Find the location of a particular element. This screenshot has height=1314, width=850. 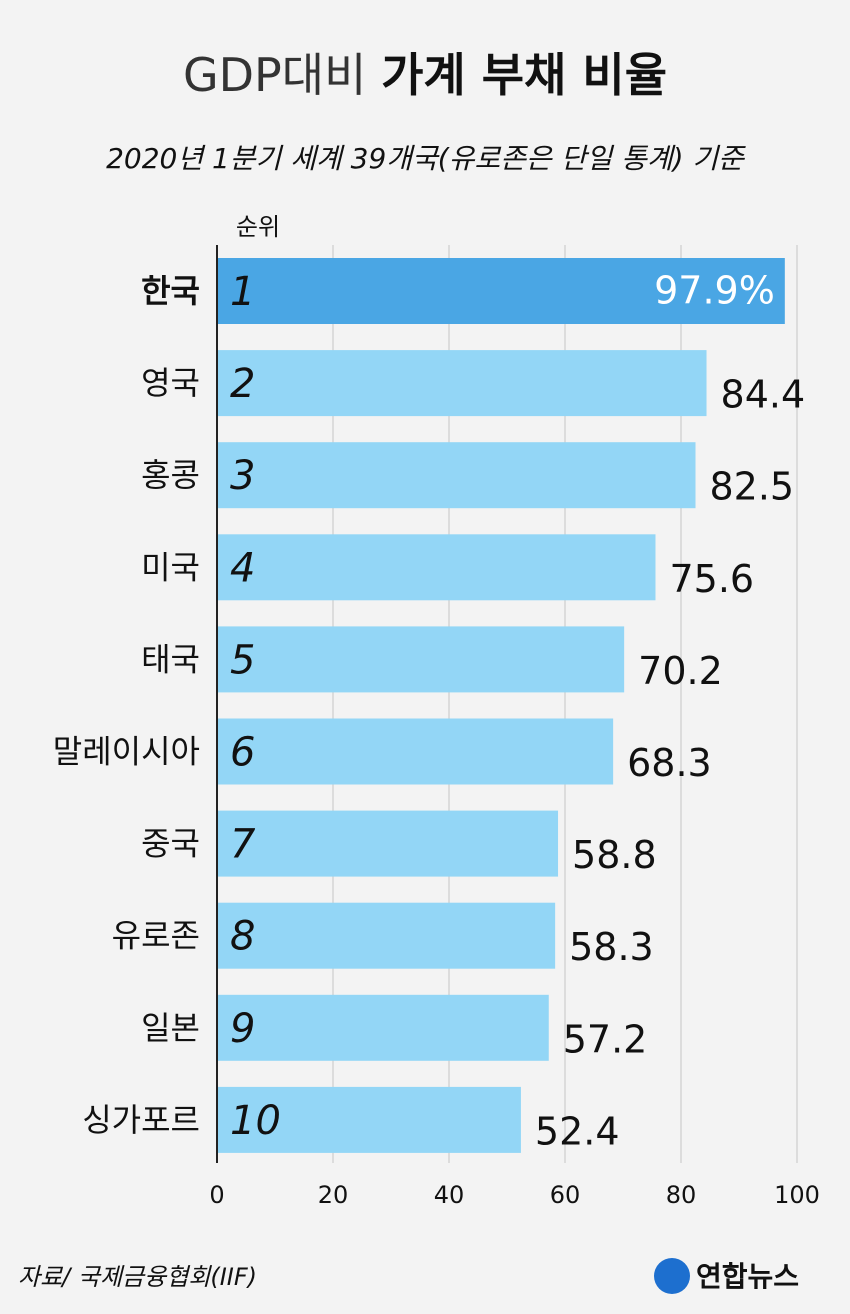

subtitle: 2020년 1분기 세계 39개국(유로존은 단일 통계) 기준 is located at coordinates (426, 158).